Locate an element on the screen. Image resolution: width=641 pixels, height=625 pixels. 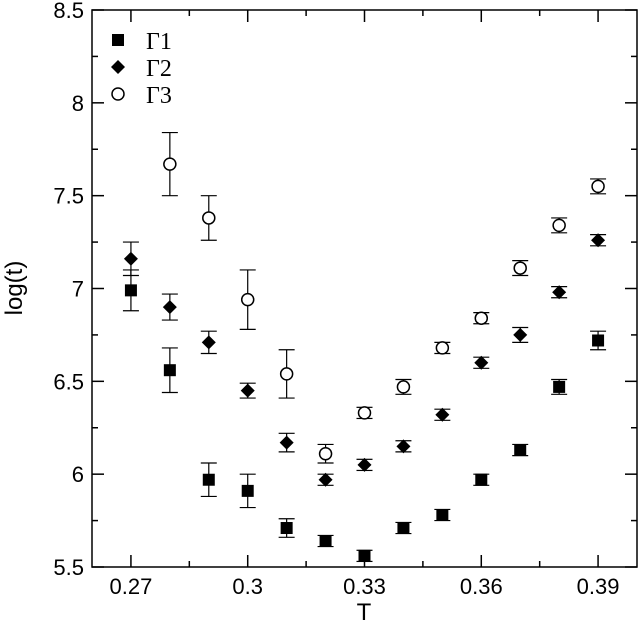
y-tick-label: 5.5 is located at coordinates (68, 567).